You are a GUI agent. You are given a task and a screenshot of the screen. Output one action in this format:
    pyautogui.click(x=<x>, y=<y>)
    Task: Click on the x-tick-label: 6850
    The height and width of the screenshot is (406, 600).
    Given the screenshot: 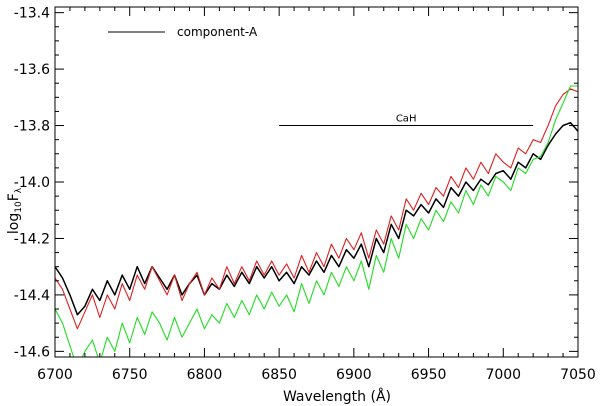 What is the action you would take?
    pyautogui.click(x=279, y=375)
    